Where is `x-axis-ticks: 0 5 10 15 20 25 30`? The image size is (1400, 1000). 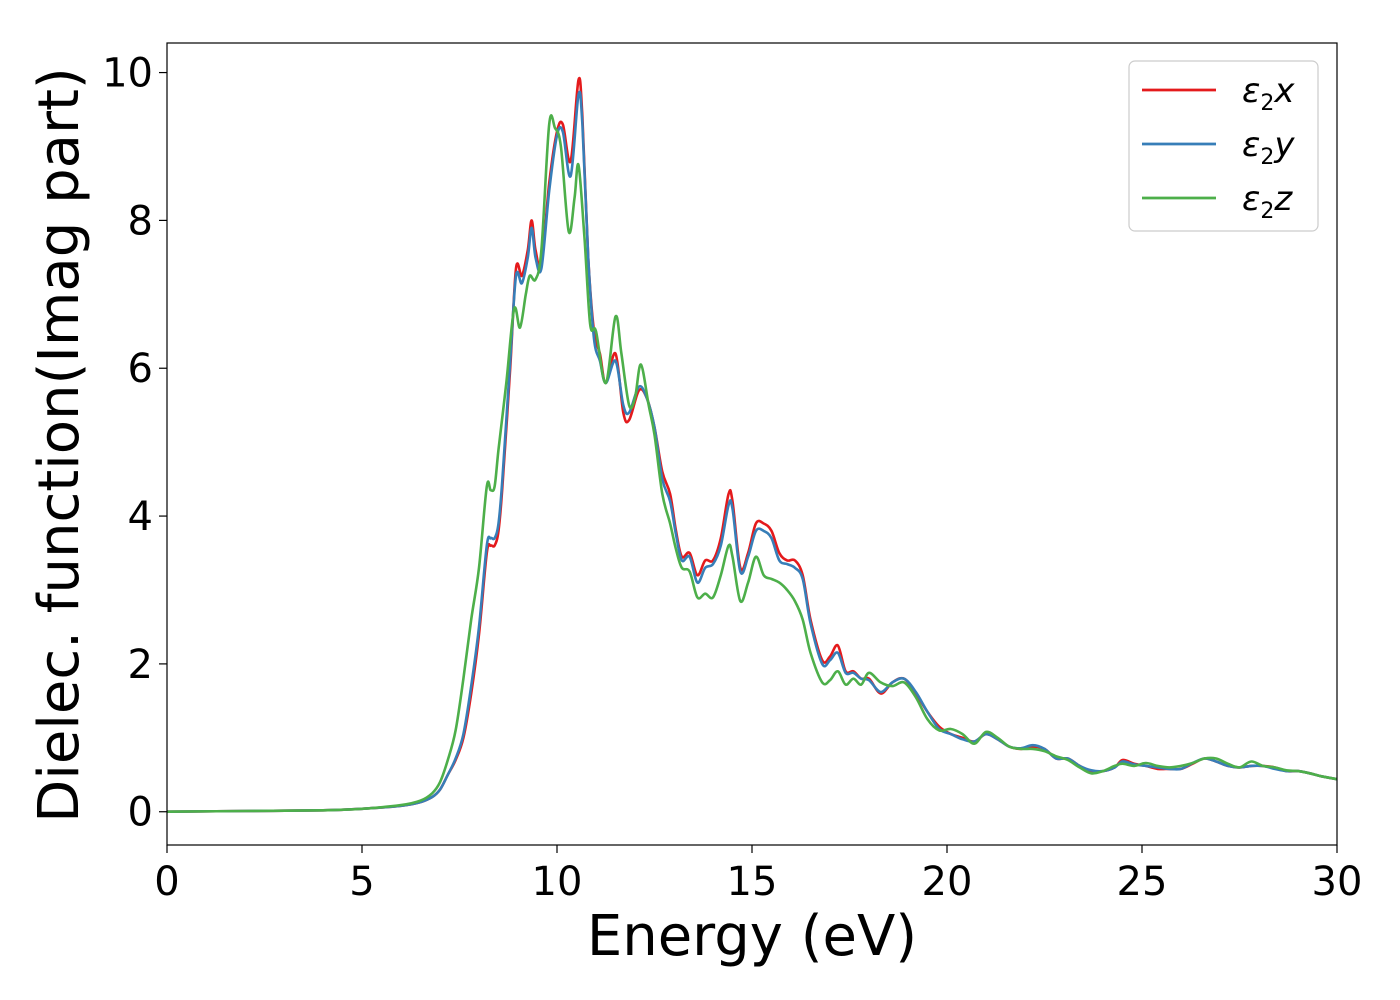
x-axis-ticks: 0 5 10 15 20 25 30 is located at coordinates (758, 875).